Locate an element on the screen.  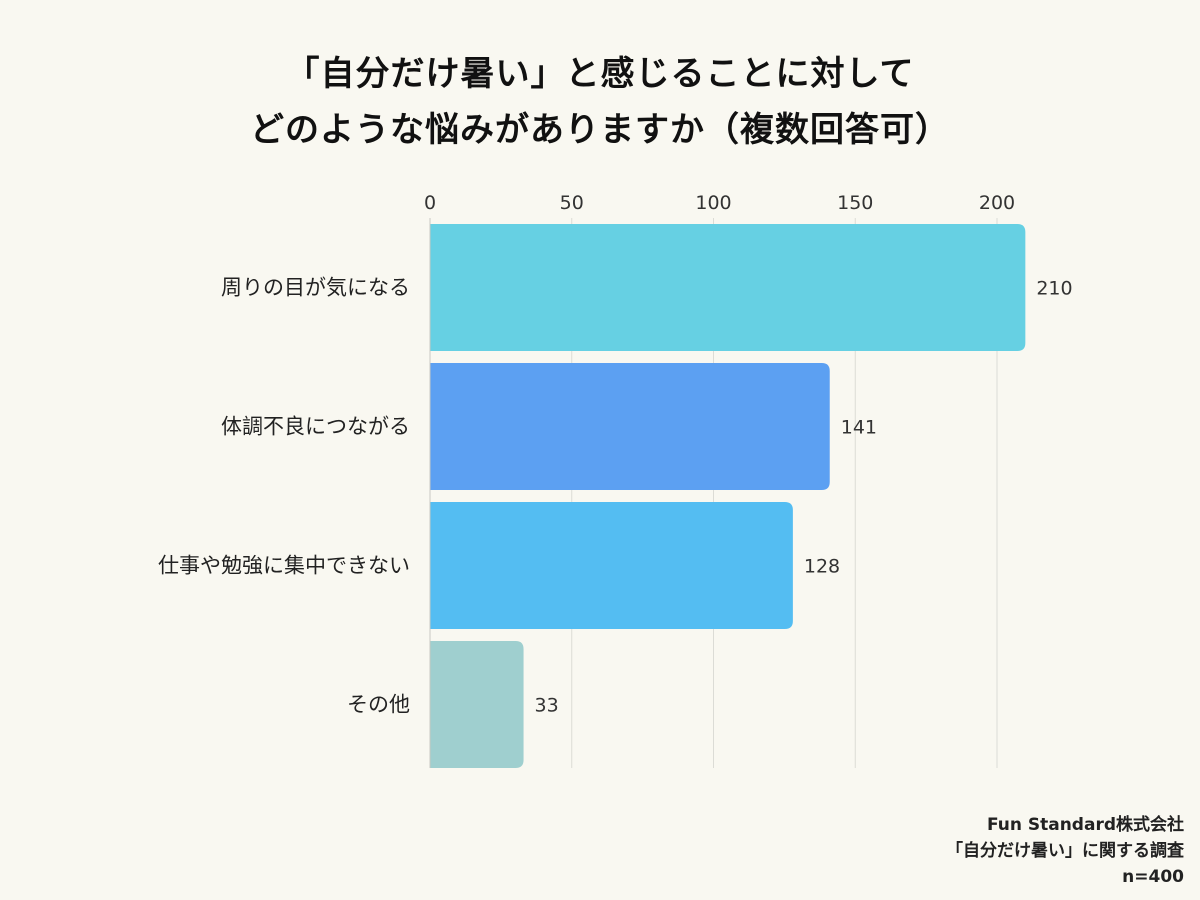
category-label: 周りの目が気になる is located at coordinates (315, 288).